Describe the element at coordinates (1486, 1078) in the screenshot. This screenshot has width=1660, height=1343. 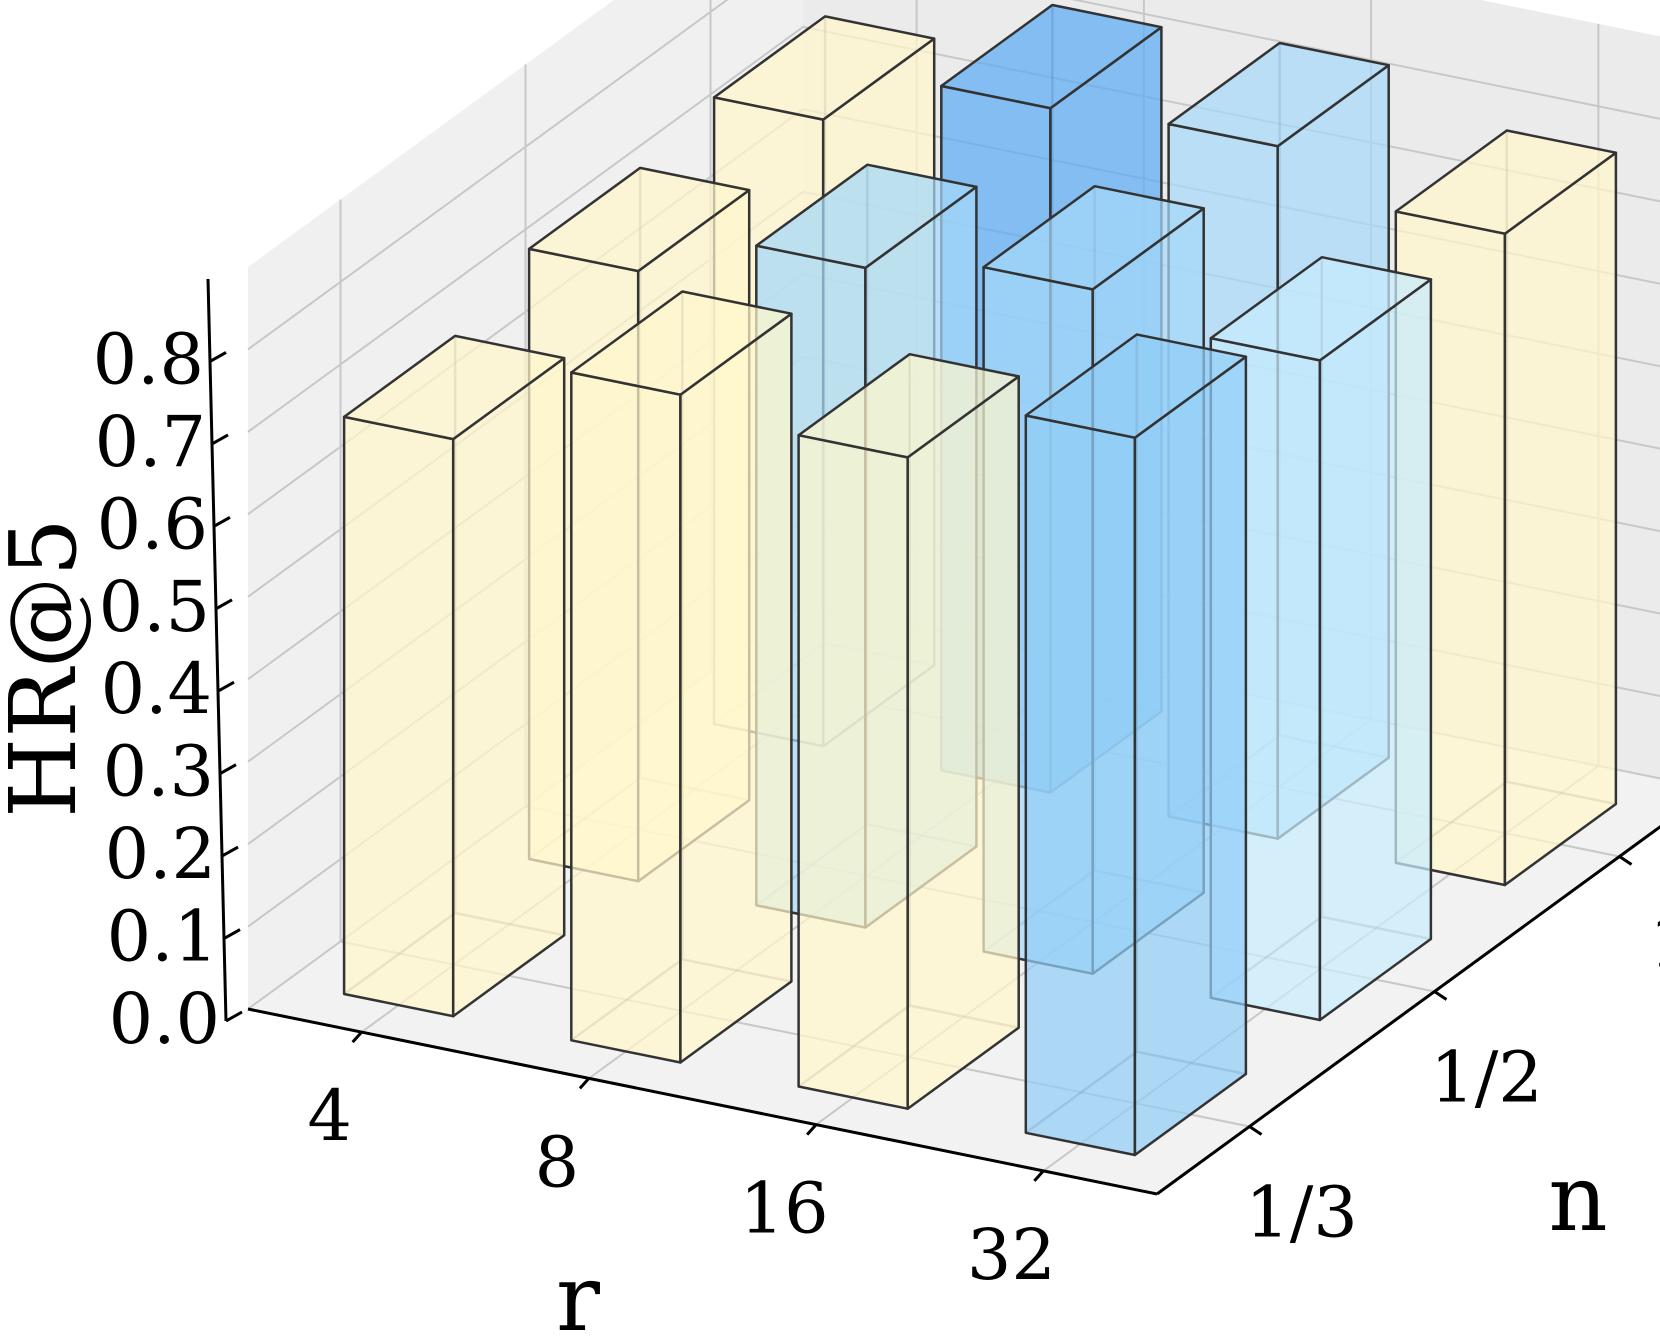
I see `y-tick-label: 1/2` at that location.